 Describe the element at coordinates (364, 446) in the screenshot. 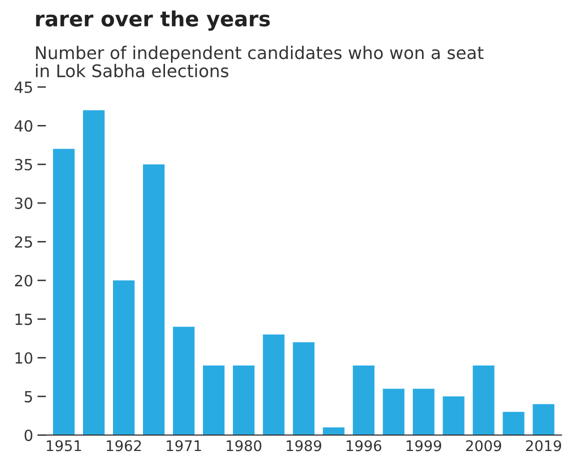

I see `x-tick-label: 1996` at that location.